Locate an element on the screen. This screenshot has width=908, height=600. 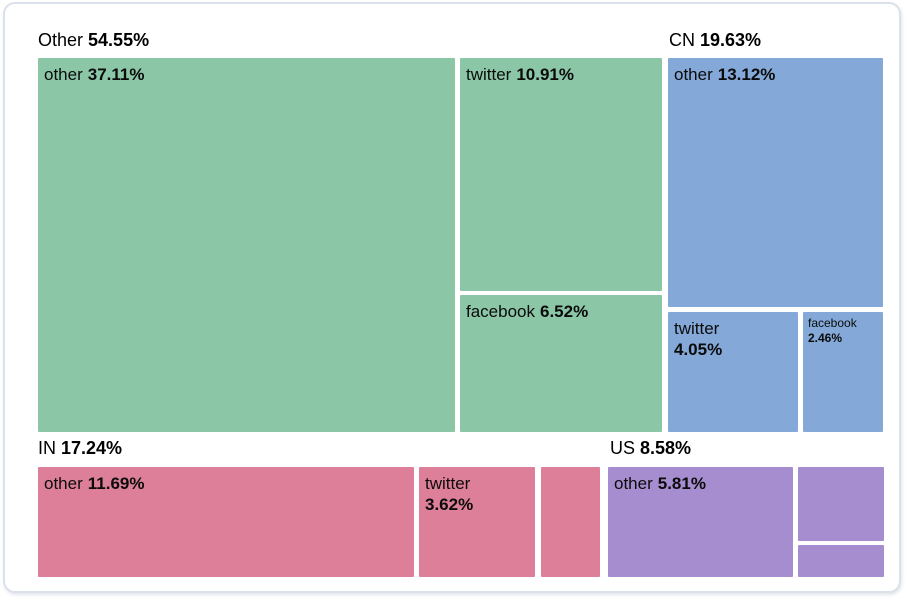
treemap-cell-in-other: other 11.69% is located at coordinates (226, 522).